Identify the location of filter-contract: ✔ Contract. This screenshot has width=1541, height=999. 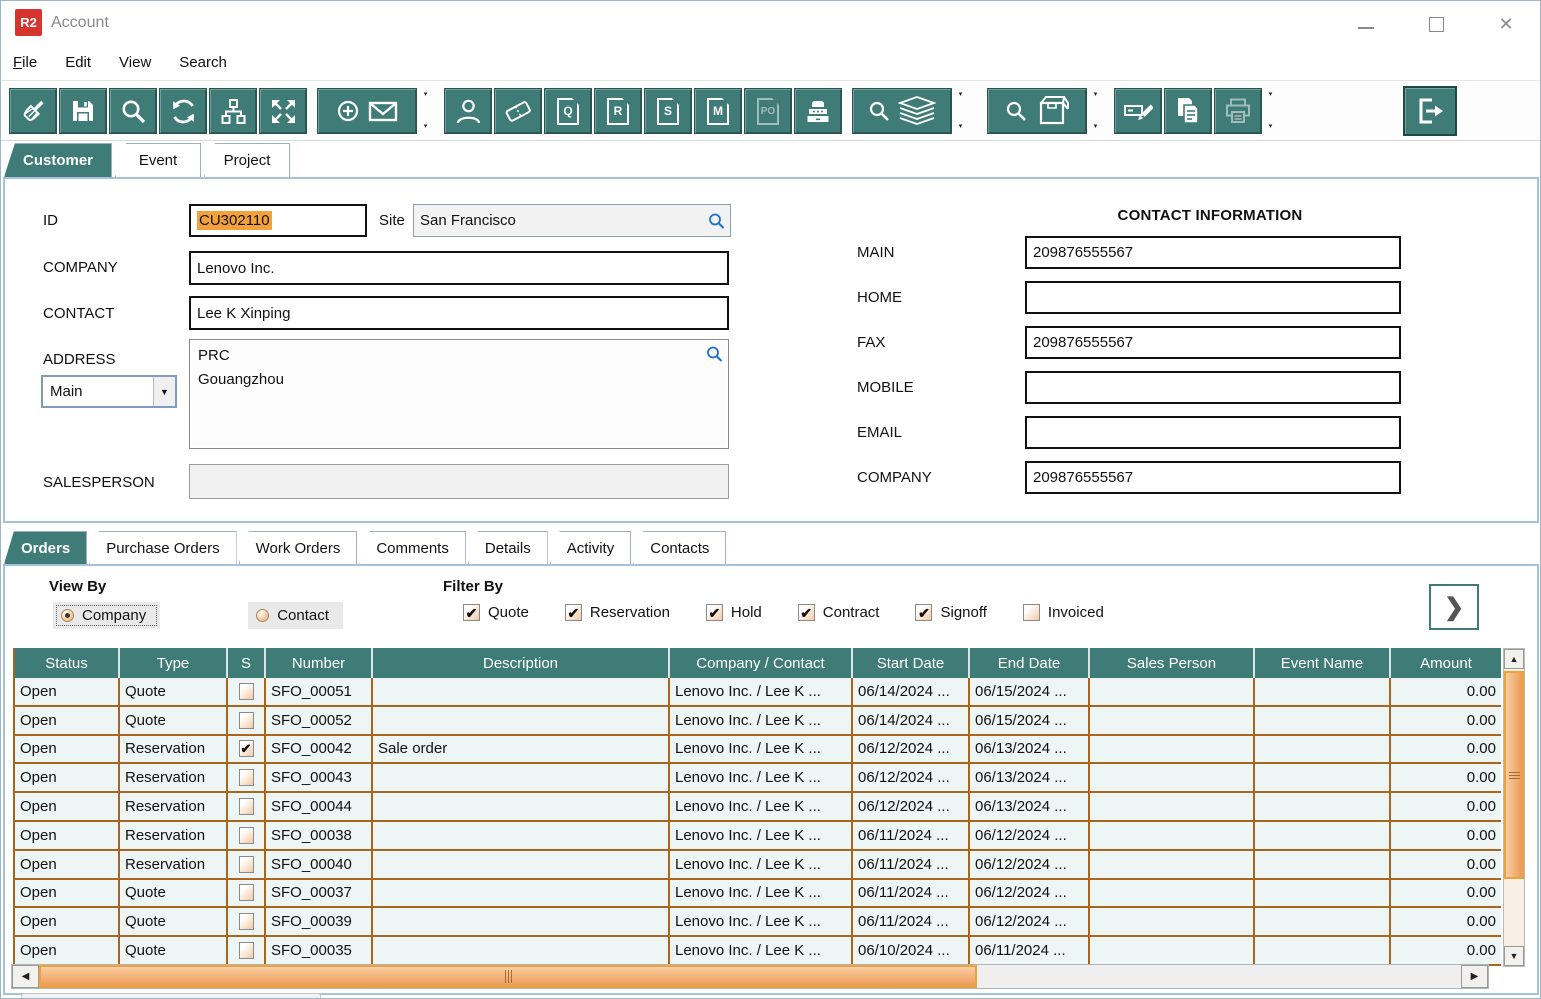
(838, 612).